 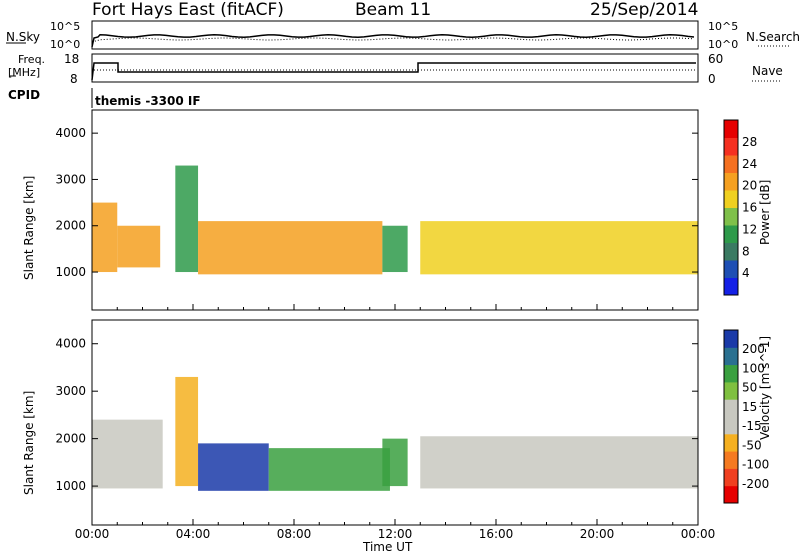 What do you see at coordinates (755, 465) in the screenshot?
I see `velocity-colorbar-tick-6: -100` at bounding box center [755, 465].